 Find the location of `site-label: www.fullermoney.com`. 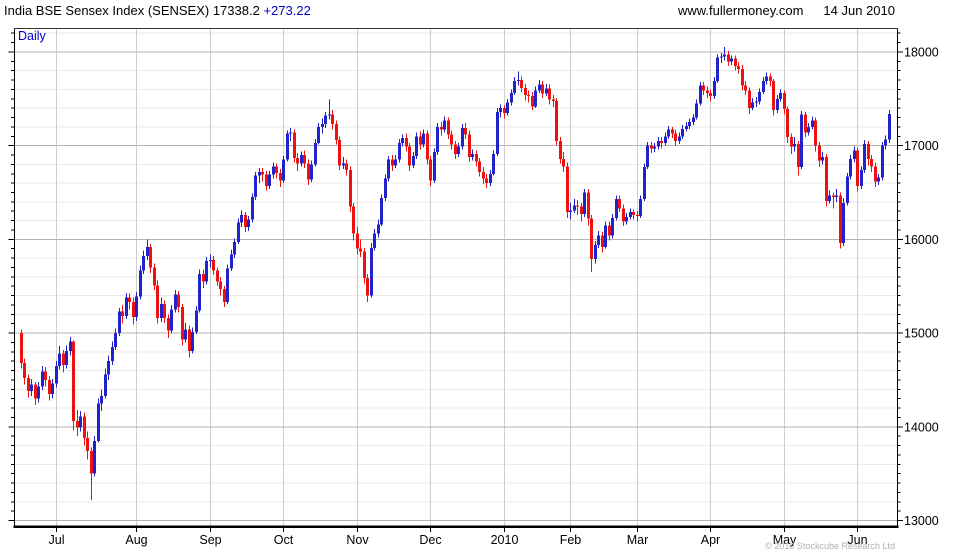

site-label: www.fullermoney.com is located at coordinates (740, 10).